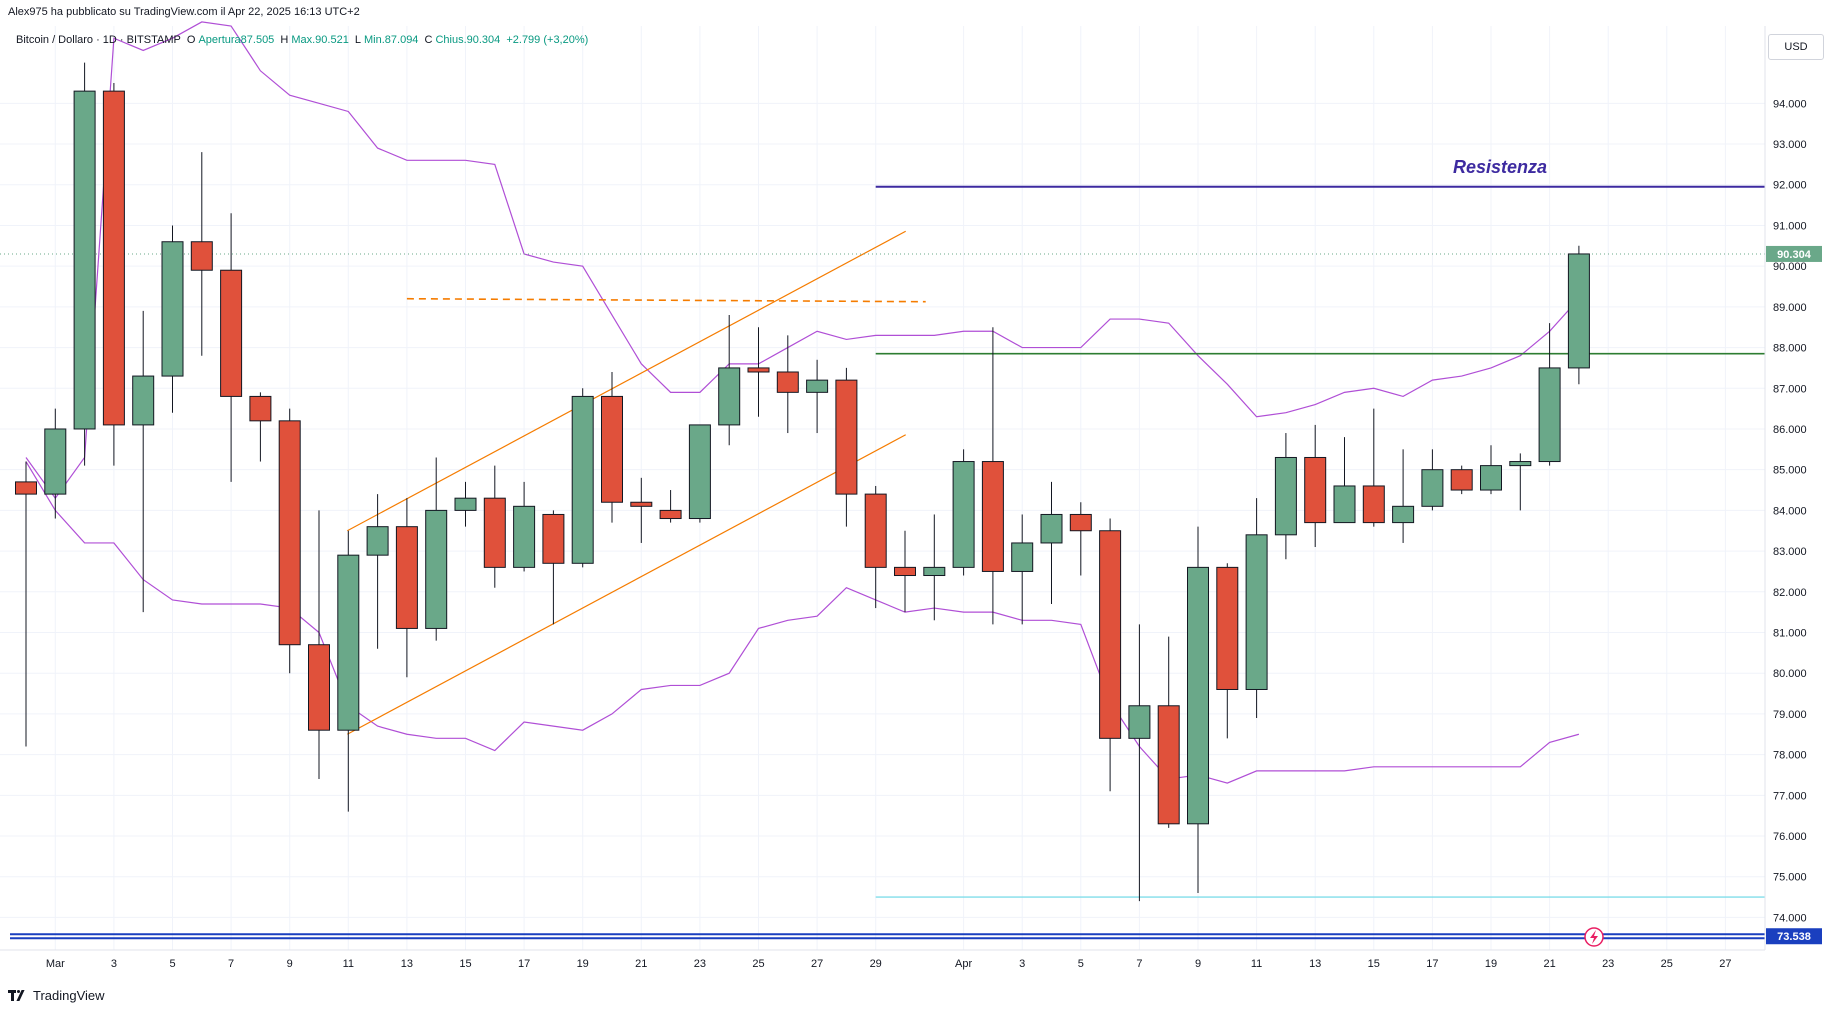  What do you see at coordinates (666, 300) in the screenshot?
I see `dashed-level-line` at bounding box center [666, 300].